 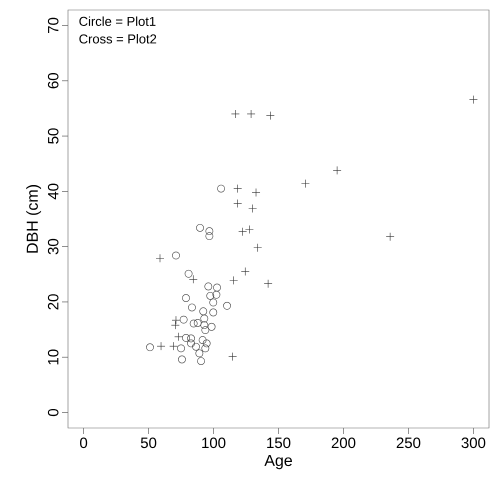 I want to click on y-tick-label: 20, so click(x=53, y=302).